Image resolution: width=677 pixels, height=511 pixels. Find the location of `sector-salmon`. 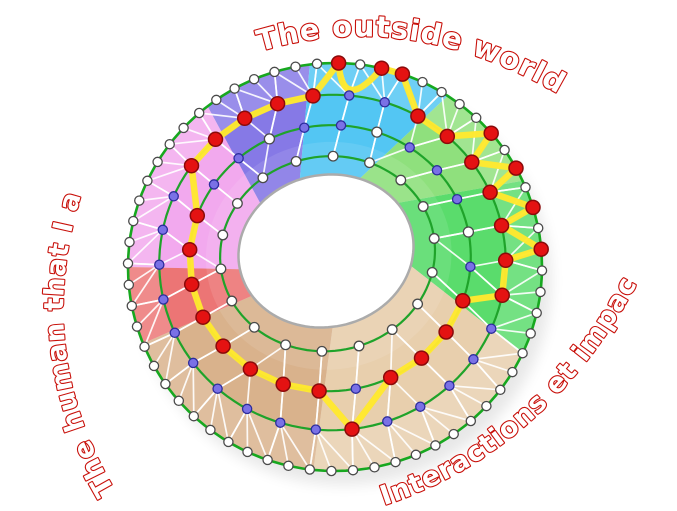

sector-salmon is located at coordinates (190, 305).